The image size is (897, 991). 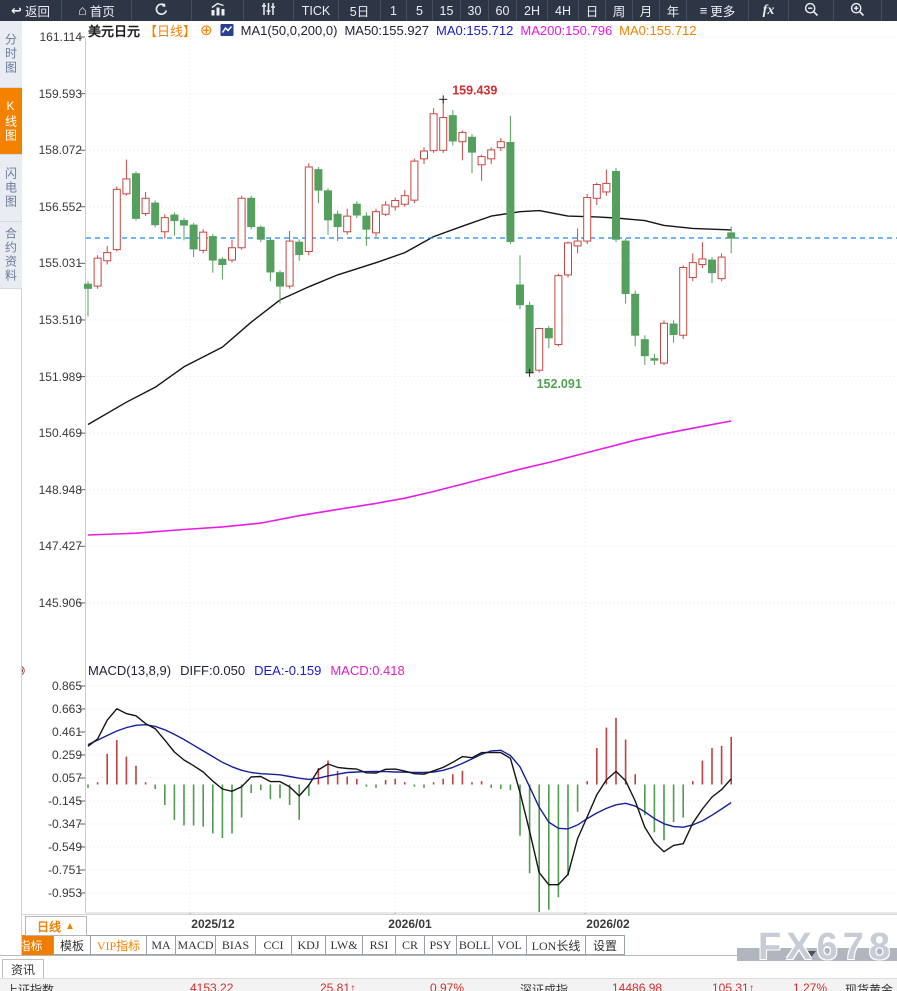 What do you see at coordinates (64, 823) in the screenshot?
I see `macd-axis-label: -0.347` at bounding box center [64, 823].